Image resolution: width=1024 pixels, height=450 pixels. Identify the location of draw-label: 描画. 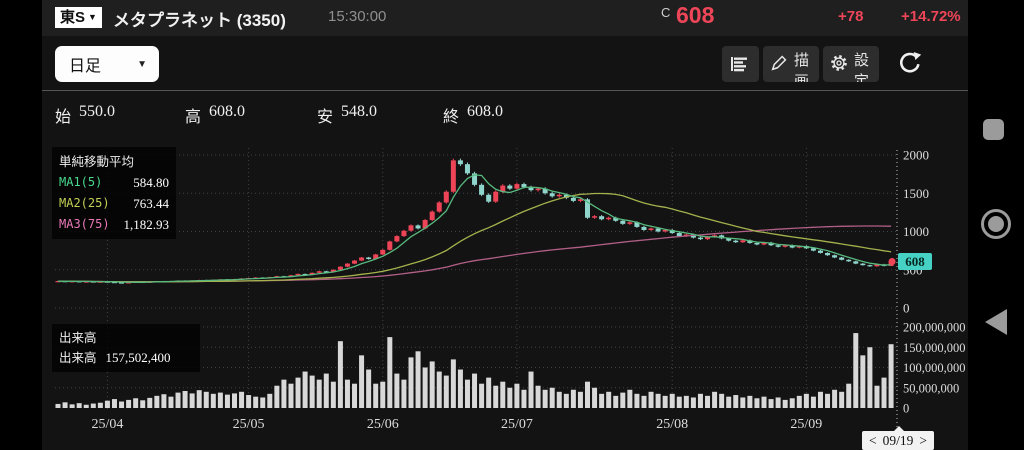
(802, 67).